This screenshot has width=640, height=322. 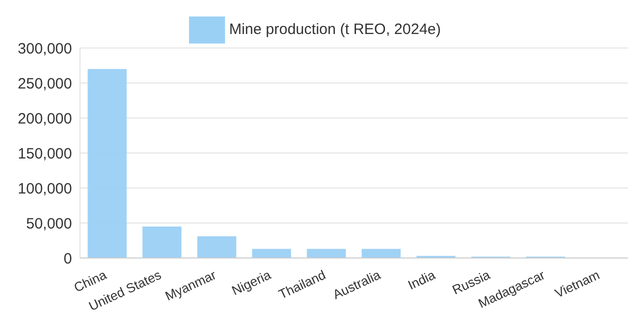 What do you see at coordinates (45, 153) in the screenshot?
I see `y-tick-label: 150,000` at bounding box center [45, 153].